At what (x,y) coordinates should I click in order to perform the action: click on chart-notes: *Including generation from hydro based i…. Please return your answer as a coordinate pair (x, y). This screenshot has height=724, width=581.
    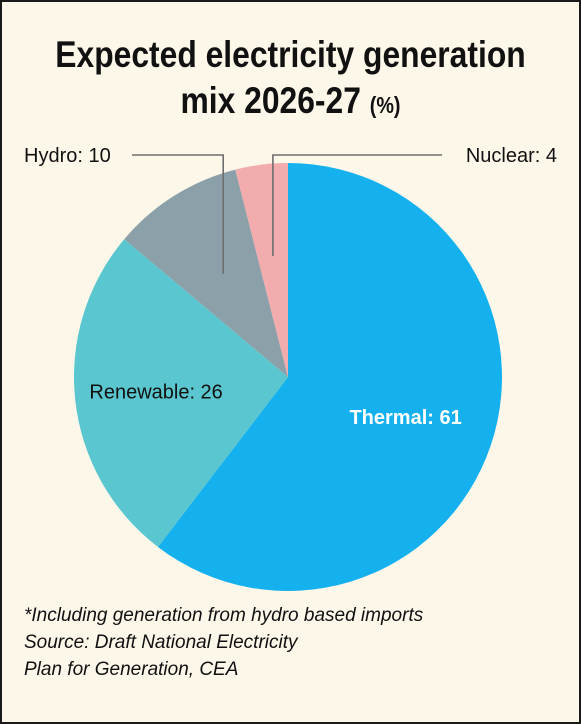
    Looking at the image, I should click on (223, 642).